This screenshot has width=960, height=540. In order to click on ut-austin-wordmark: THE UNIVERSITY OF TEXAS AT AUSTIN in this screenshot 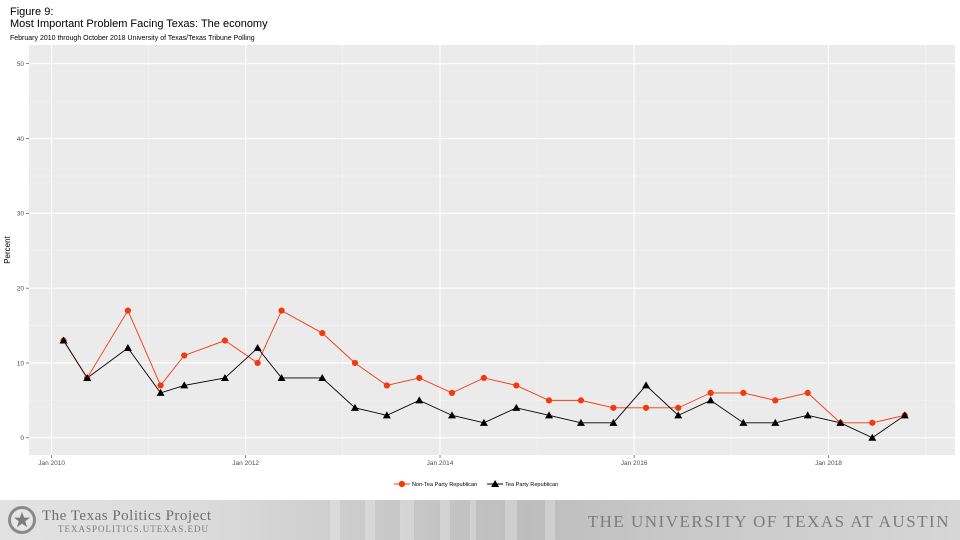, I will do `click(768, 521)`.